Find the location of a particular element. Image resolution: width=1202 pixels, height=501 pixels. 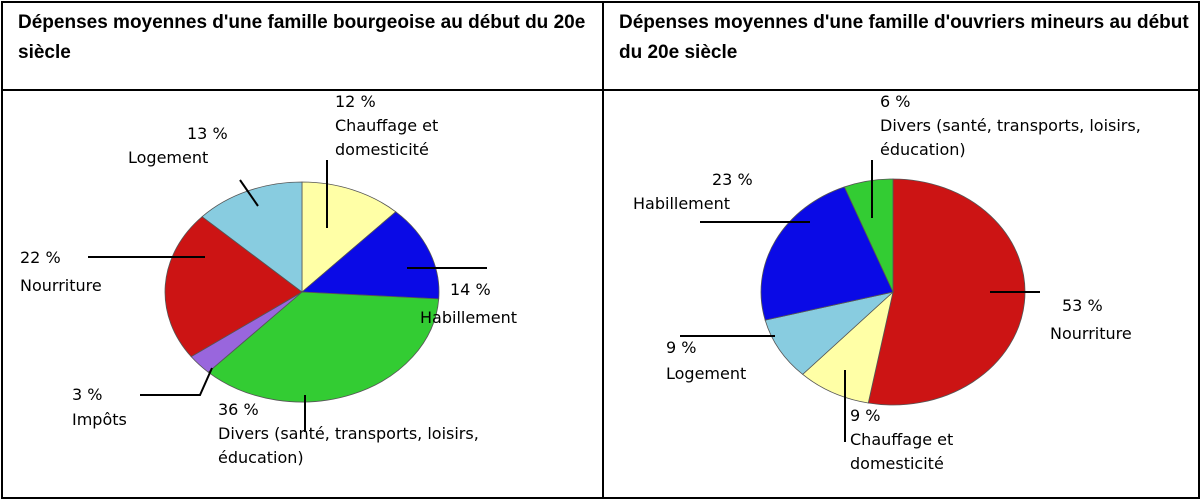

value-label: 6 % is located at coordinates (895, 101).